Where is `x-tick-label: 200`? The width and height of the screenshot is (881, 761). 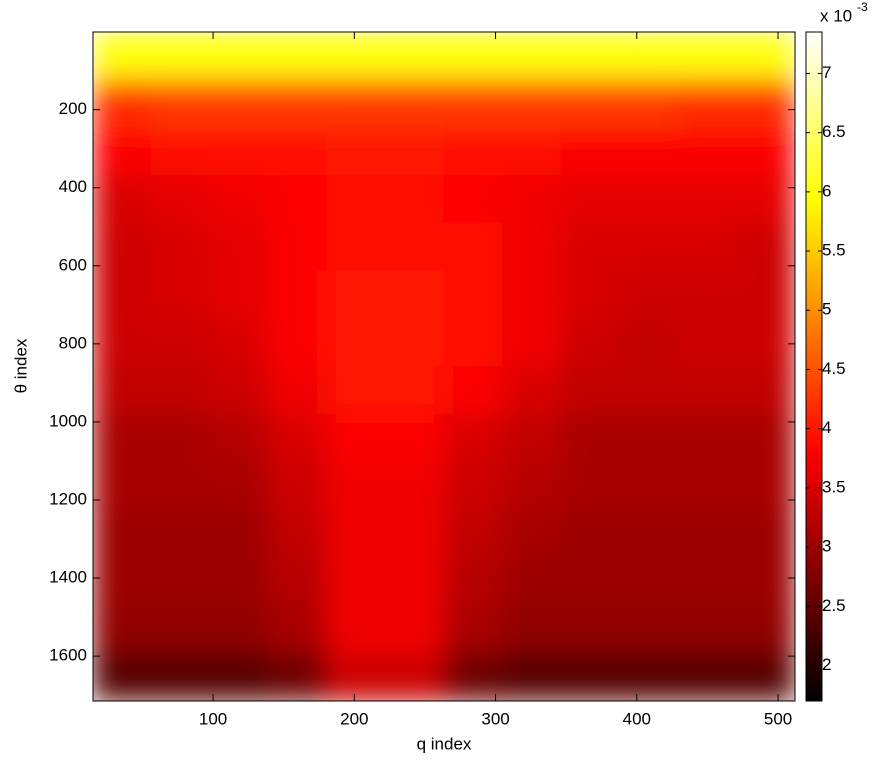
x-tick-label: 200 is located at coordinates (354, 718).